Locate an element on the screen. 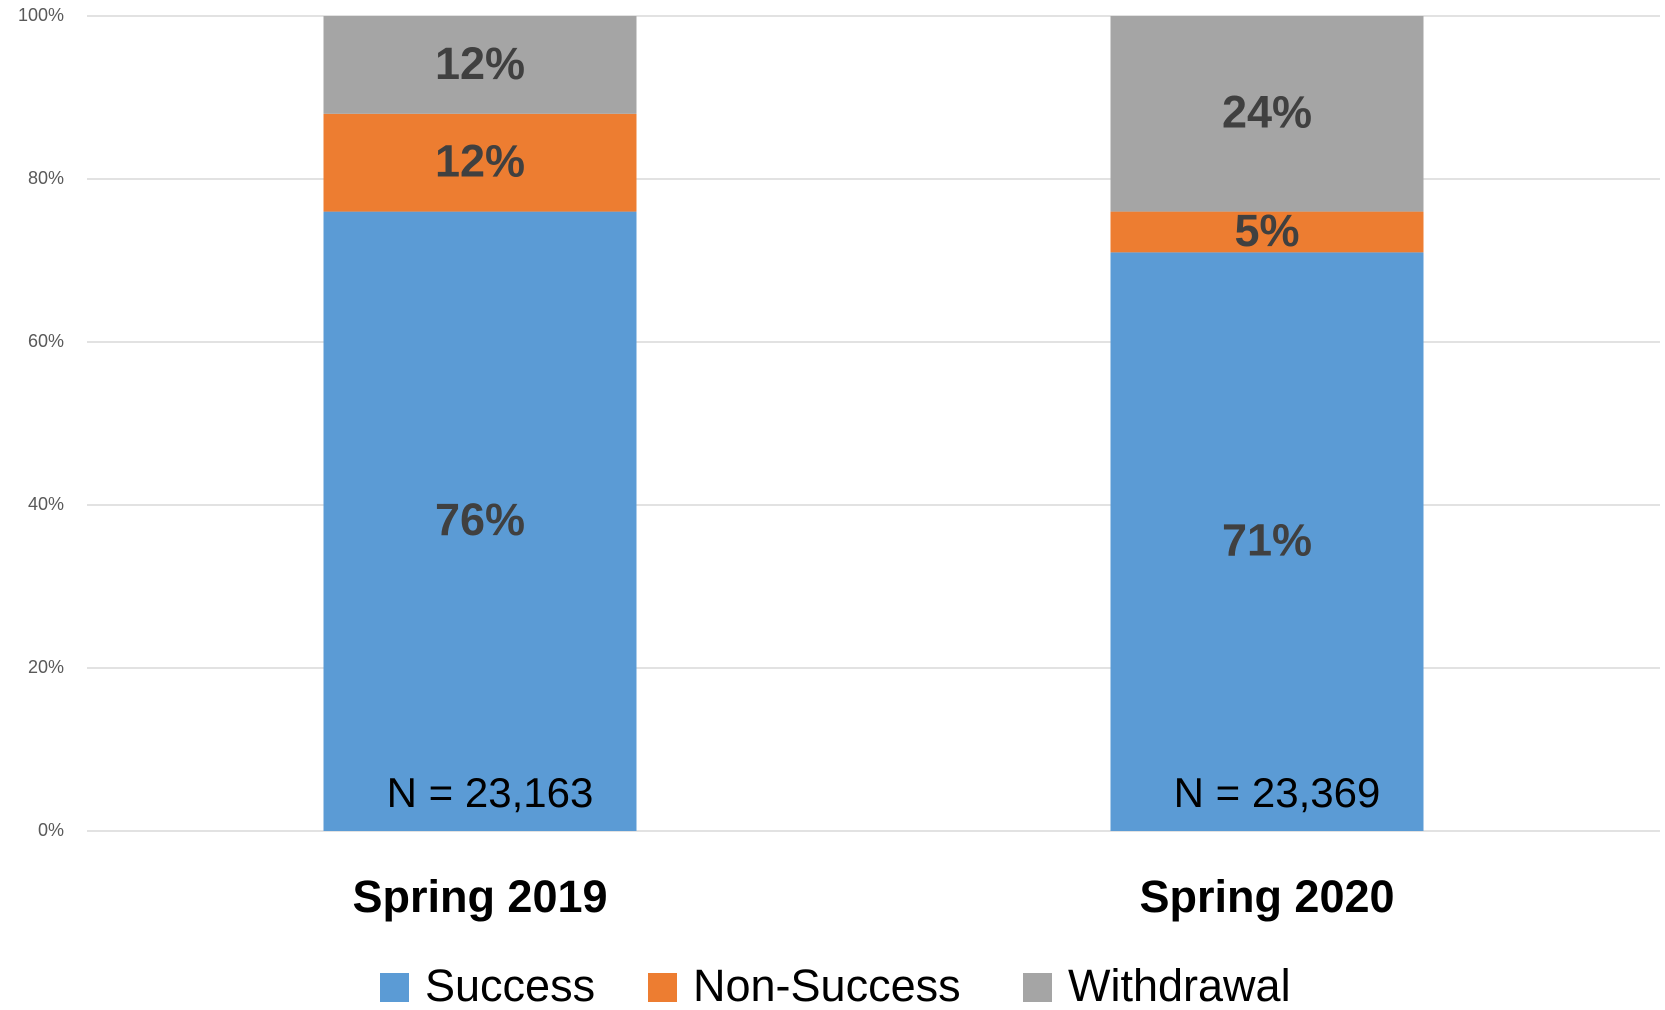  annotation: N = 23,369 is located at coordinates (1277, 792).